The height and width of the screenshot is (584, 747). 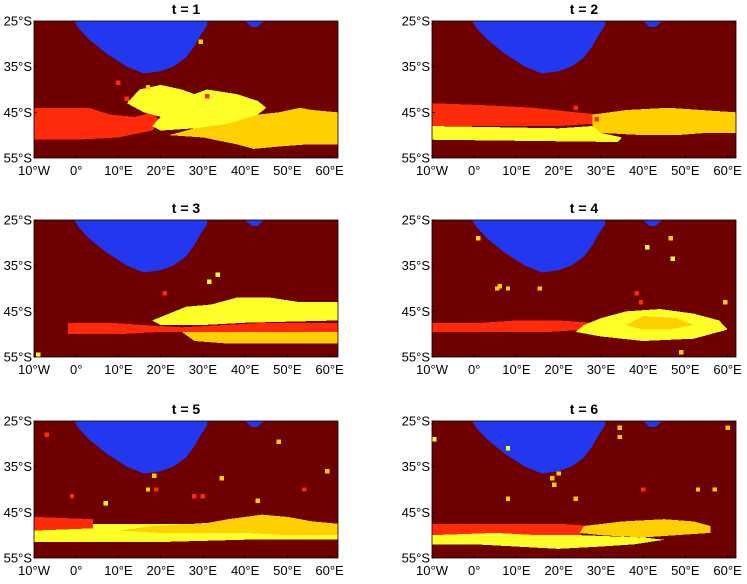 What do you see at coordinates (18, 66) in the screenshot?
I see `y-tick-label: 35°S` at bounding box center [18, 66].